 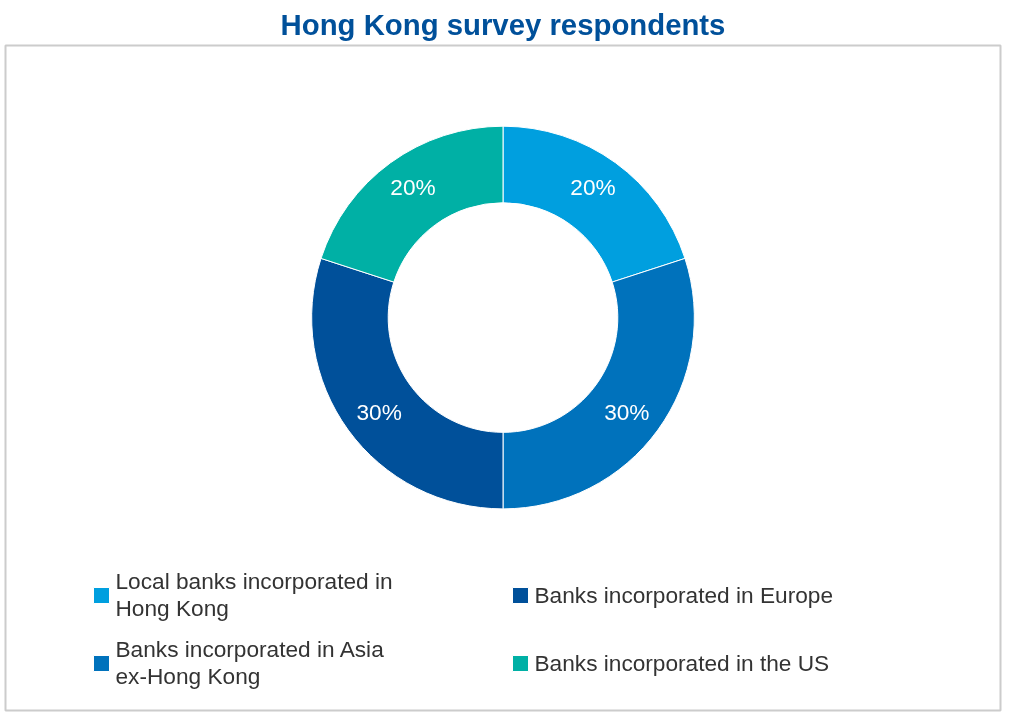 I want to click on legend-label: Banks incorporated in Europe, so click(x=684, y=595).